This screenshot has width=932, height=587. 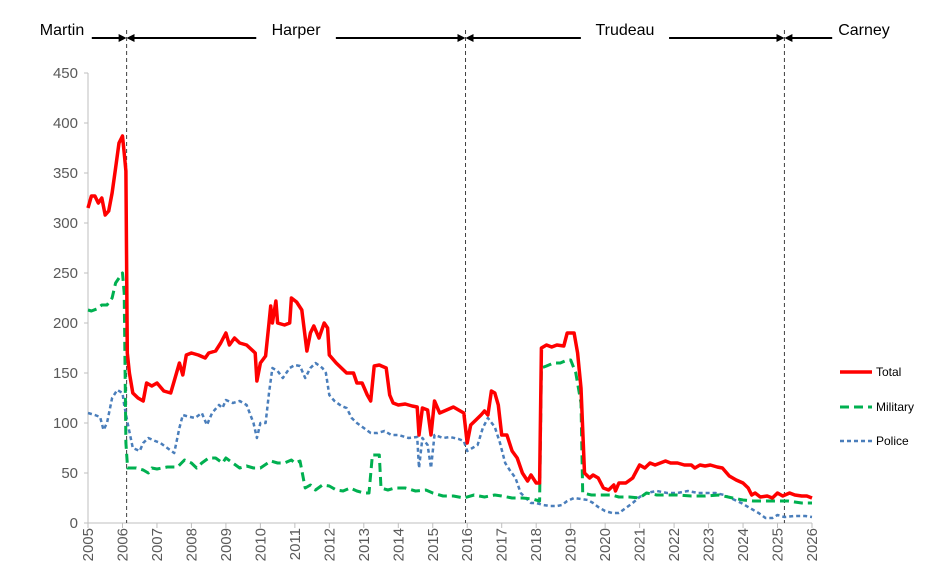 What do you see at coordinates (536, 544) in the screenshot?
I see `x-tick-label: 2018` at bounding box center [536, 544].